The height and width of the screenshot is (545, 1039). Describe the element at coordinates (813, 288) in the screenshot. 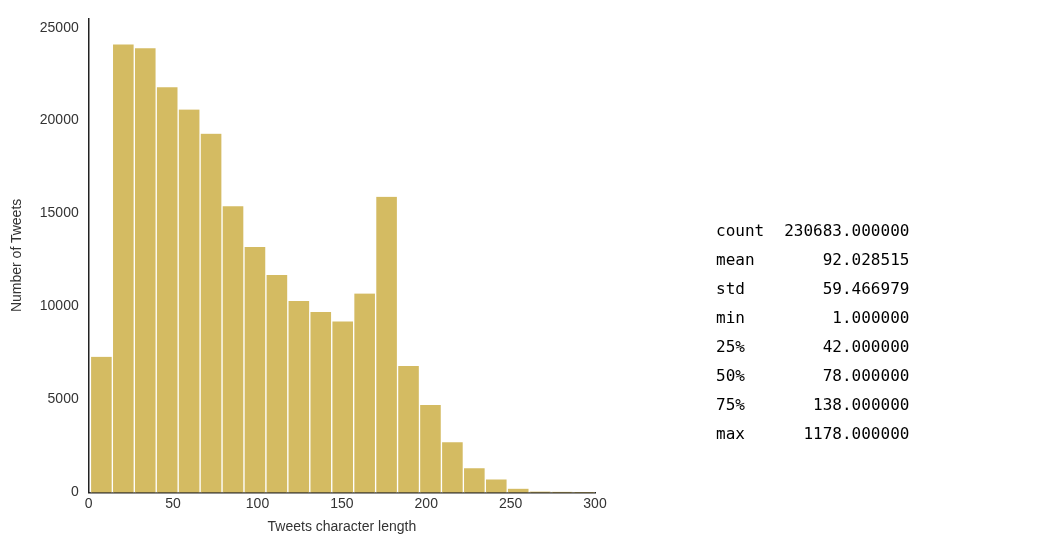

I see `text: std 59.466979` at that location.